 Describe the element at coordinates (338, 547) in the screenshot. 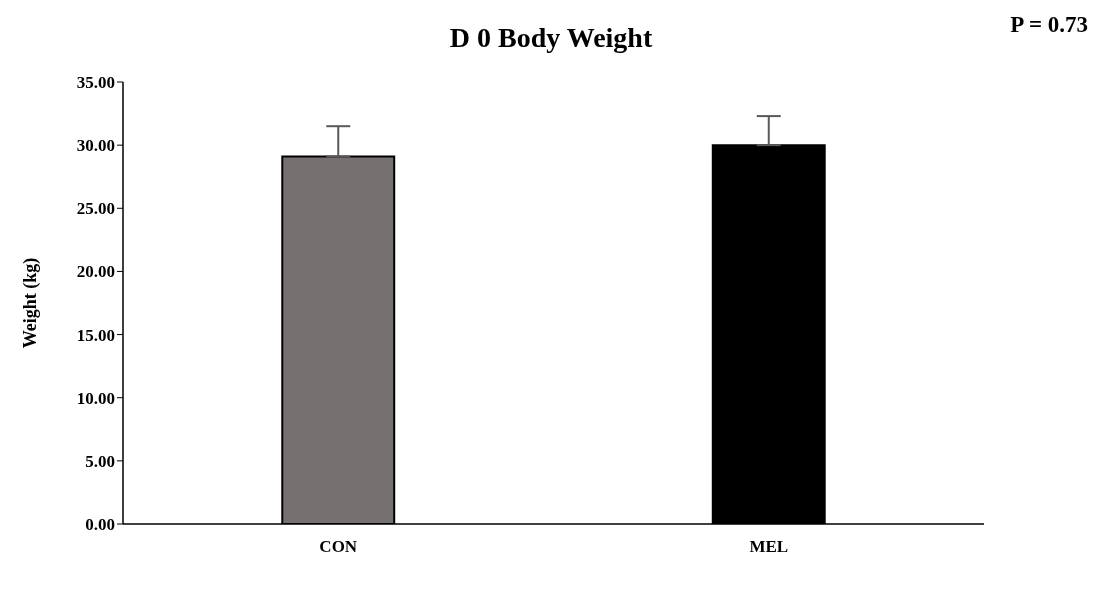

I see `x-tick-label: CON` at that location.